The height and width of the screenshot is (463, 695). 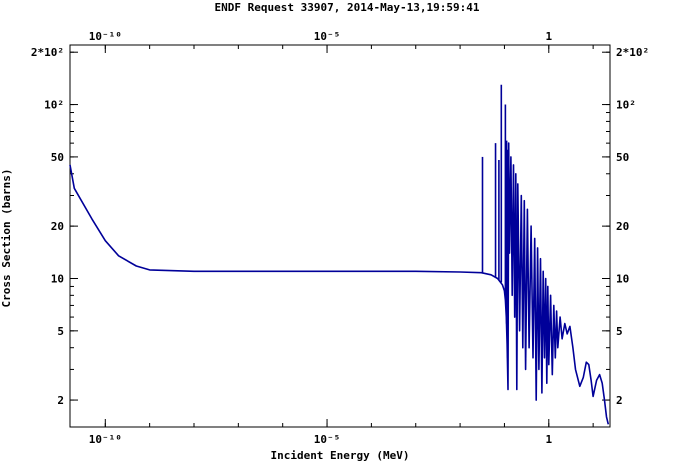 I want to click on x-tick-label-bottom: 10⁻⁵, so click(x=327, y=439).